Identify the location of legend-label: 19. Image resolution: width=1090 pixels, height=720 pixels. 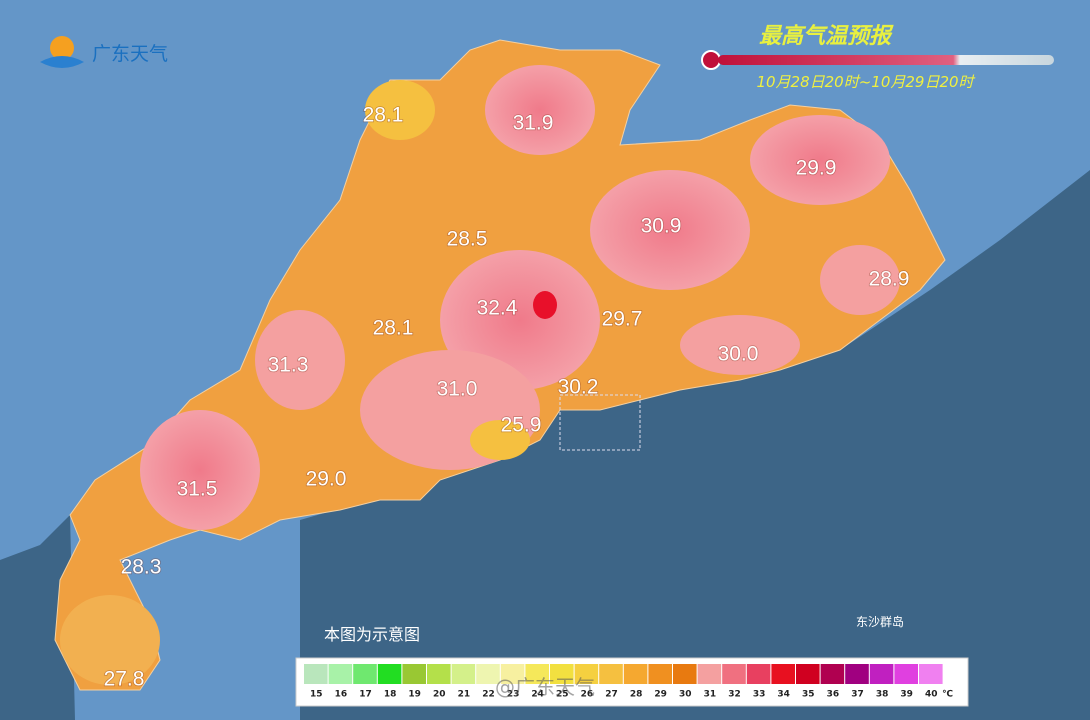
(414, 695).